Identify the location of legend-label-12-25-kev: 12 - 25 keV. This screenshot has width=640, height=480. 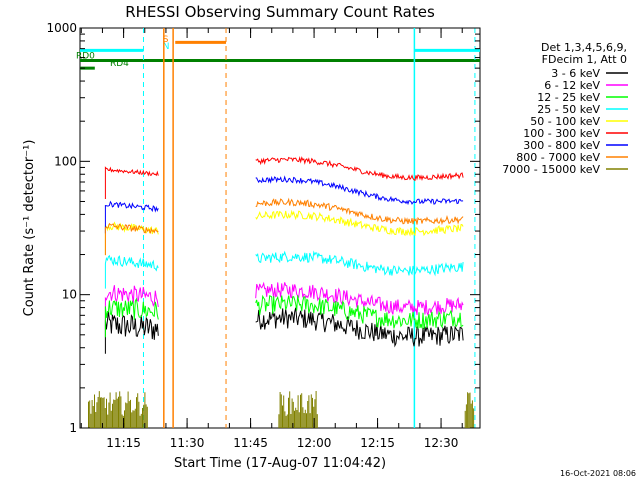
(568, 97).